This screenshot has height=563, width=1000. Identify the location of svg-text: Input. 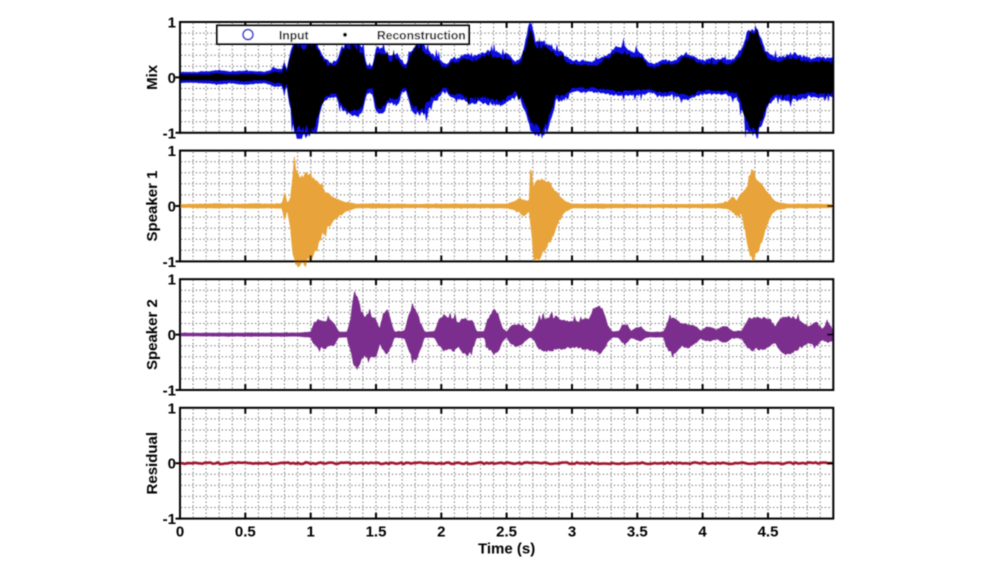
(294, 36).